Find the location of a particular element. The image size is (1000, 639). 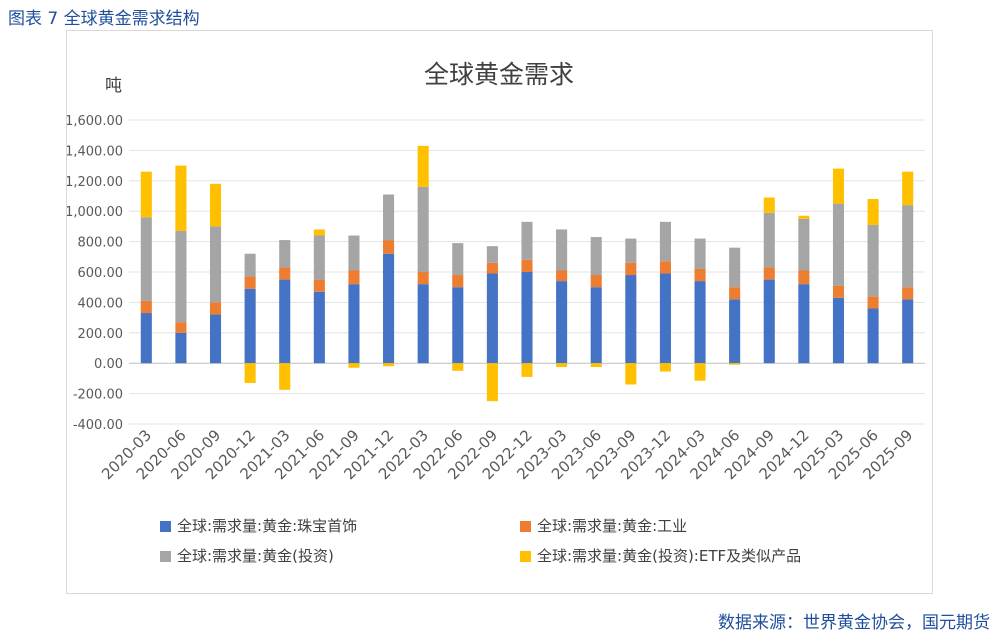

figure-title: 图表 7 全球黄金需求结构 is located at coordinates (104, 19).